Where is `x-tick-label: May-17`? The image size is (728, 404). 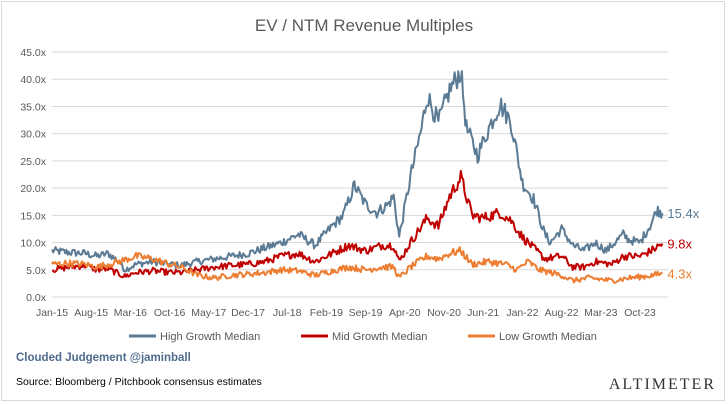 x-tick-label: May-17 is located at coordinates (208, 313).